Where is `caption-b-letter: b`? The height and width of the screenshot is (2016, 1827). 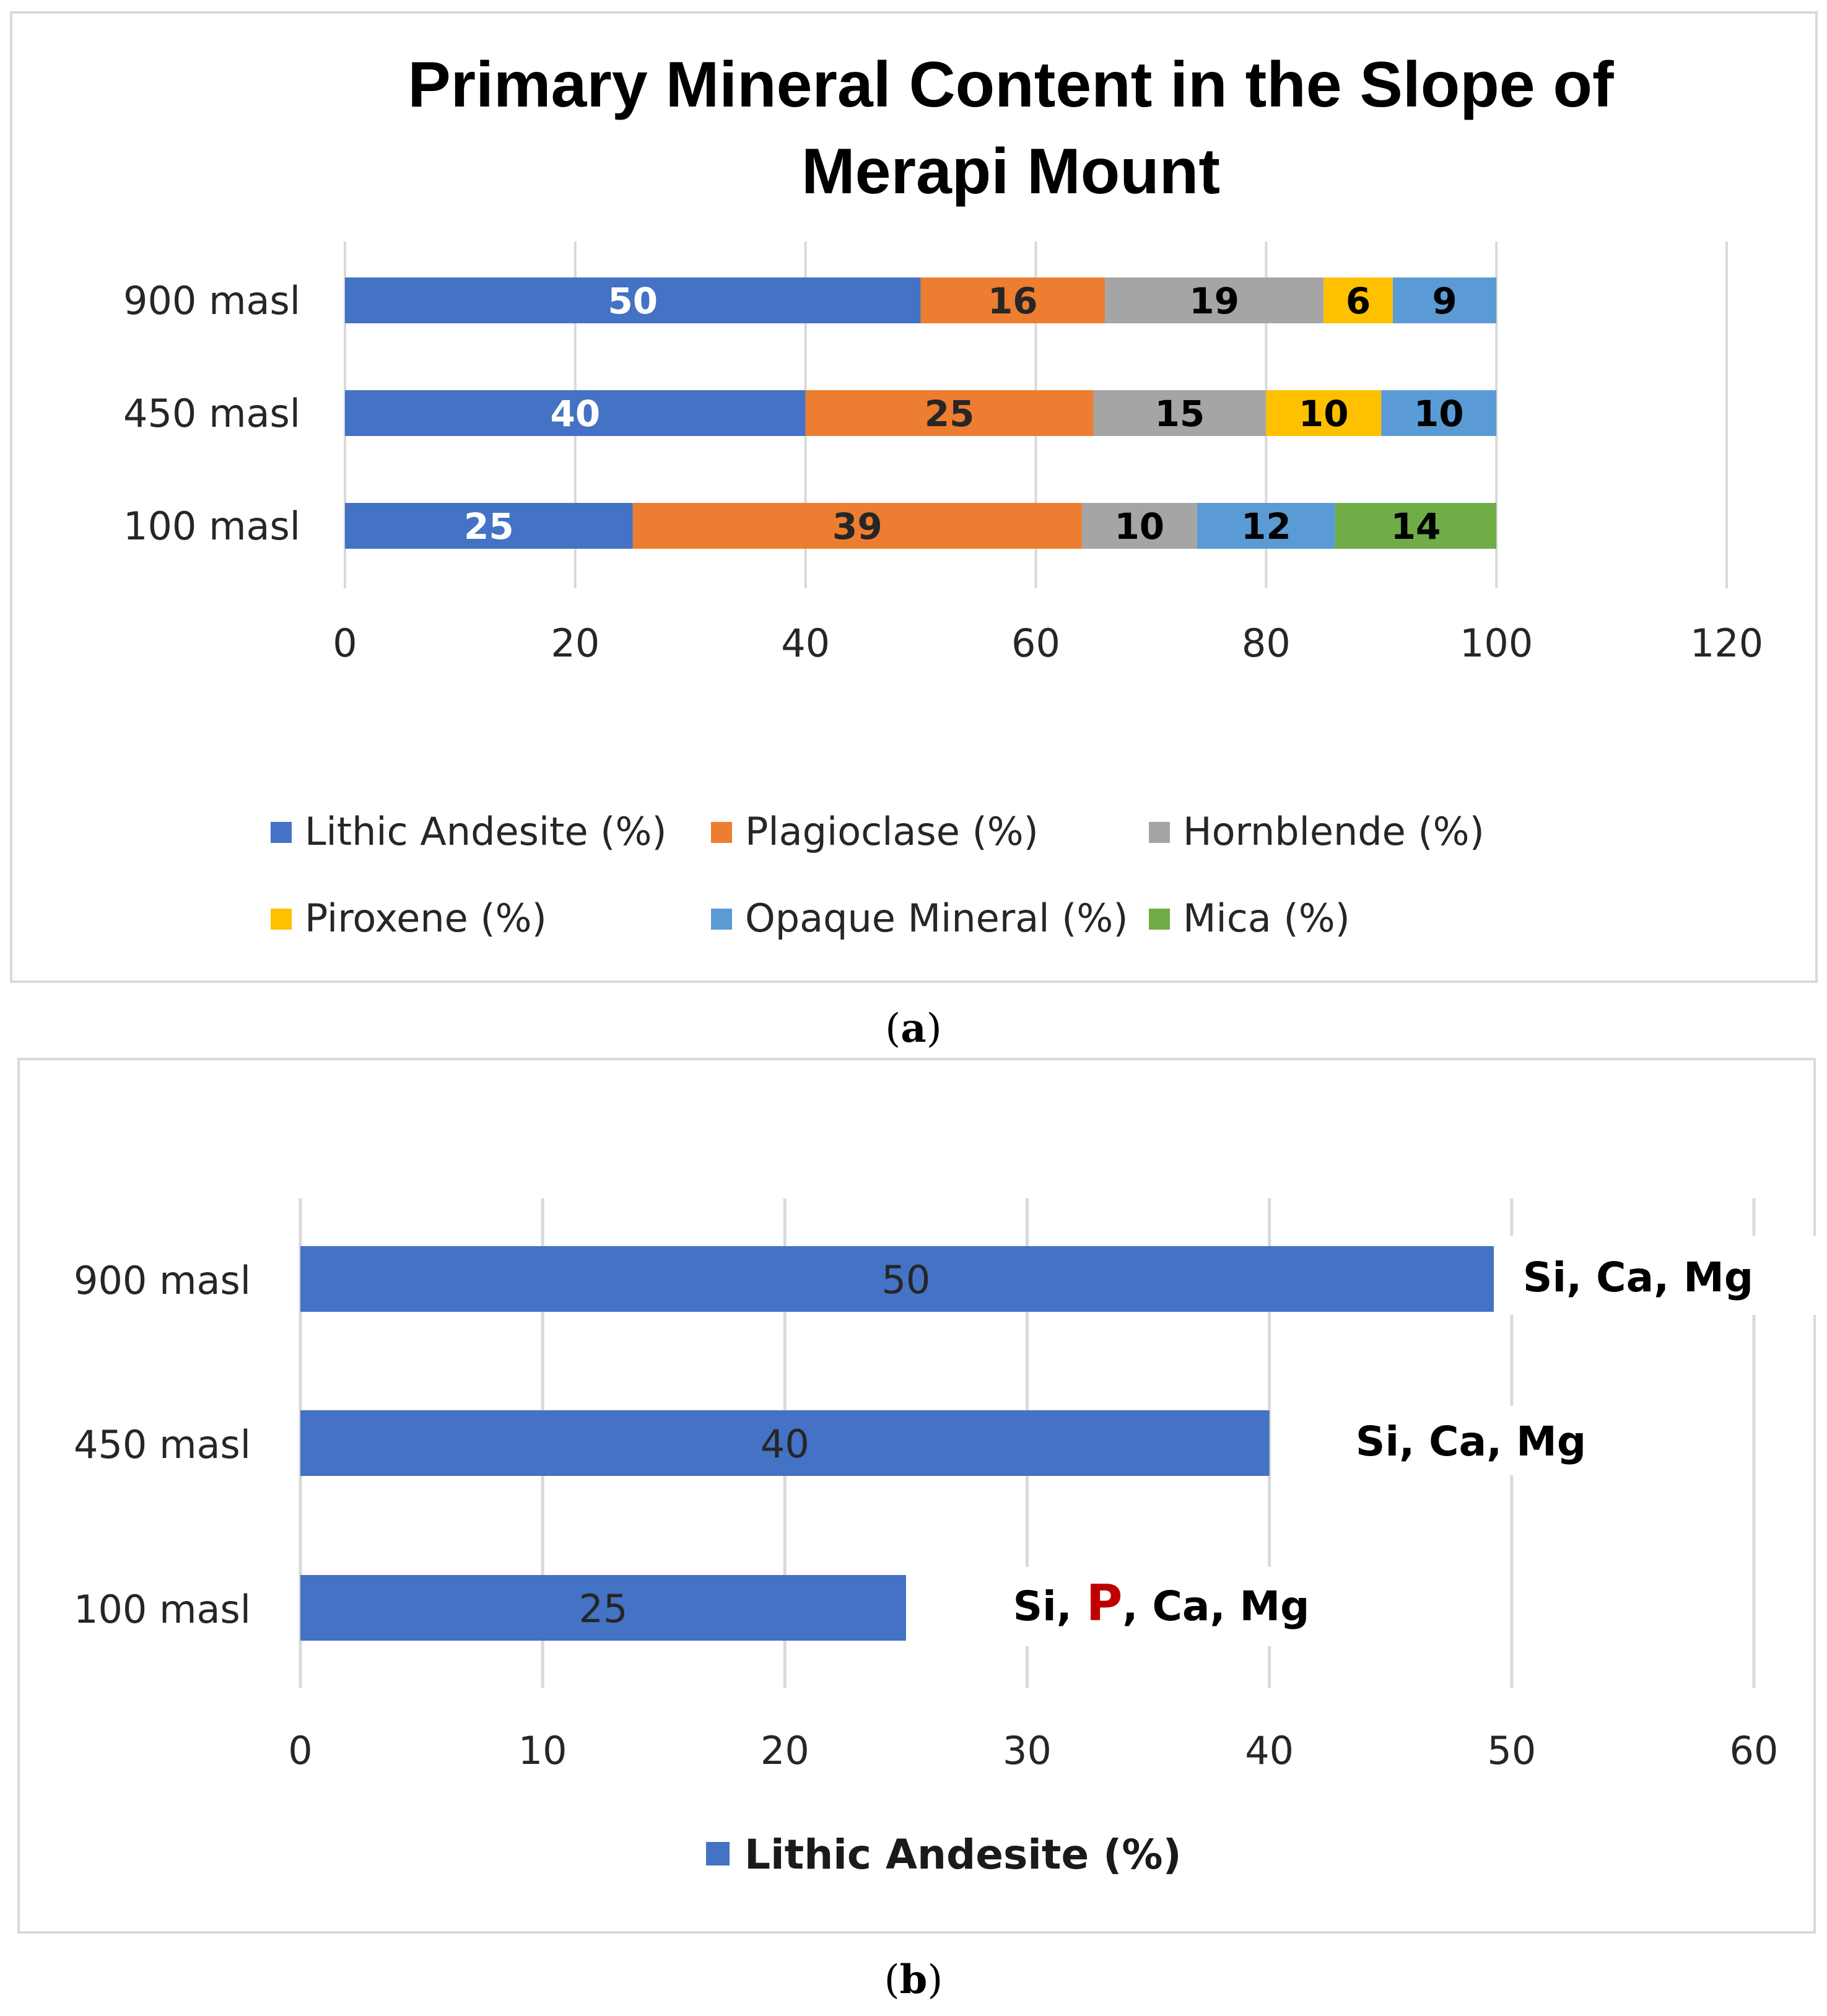 caption-b-letter: b is located at coordinates (914, 1980).